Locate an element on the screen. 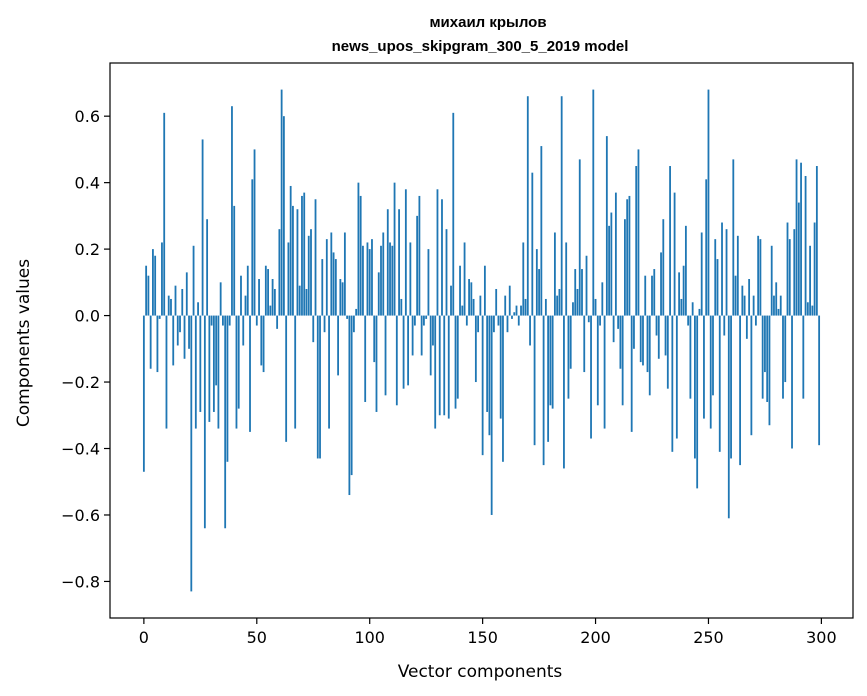 The image size is (867, 696). y-axis-ticks: −0.8 −0.6 −0.4 −0.2 0.0 0.2 0.4 0.6 is located at coordinates (85, 349).